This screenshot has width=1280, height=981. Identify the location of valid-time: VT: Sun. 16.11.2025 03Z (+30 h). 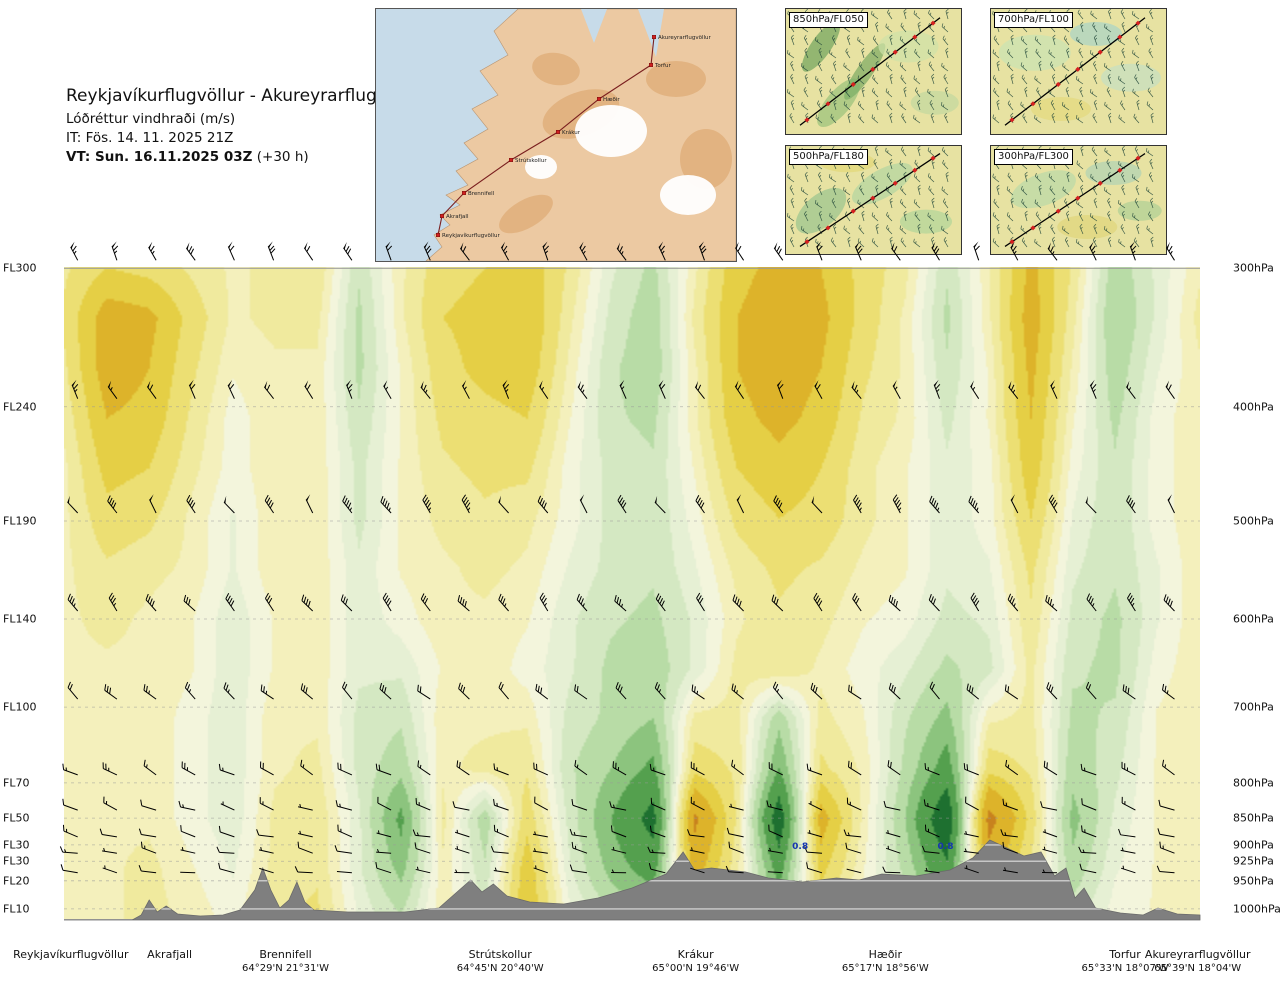
(245, 157).